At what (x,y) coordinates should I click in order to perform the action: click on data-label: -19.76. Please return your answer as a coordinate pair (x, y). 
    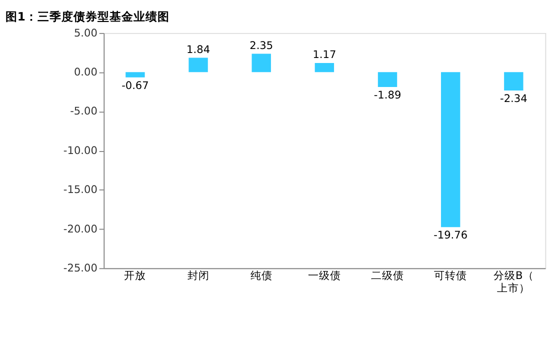
    Looking at the image, I should click on (451, 236).